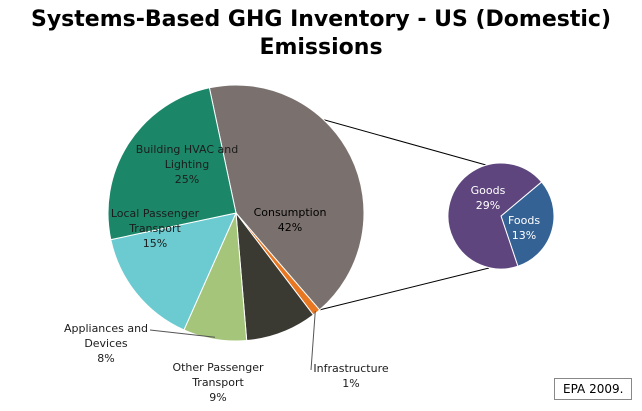 The height and width of the screenshot is (411, 642). I want to click on leader-appliances, so click(182, 333).